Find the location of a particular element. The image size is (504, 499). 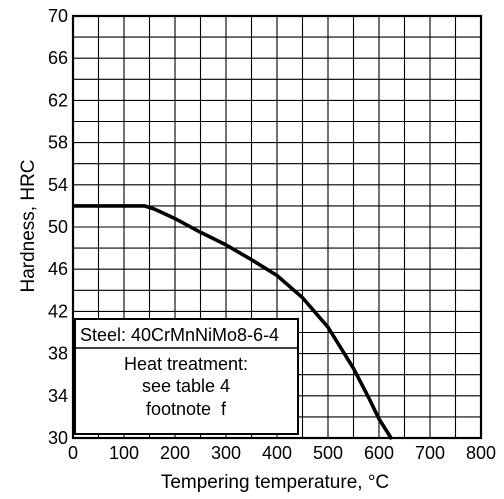

y-tick-label: 54 is located at coordinates (58, 185).